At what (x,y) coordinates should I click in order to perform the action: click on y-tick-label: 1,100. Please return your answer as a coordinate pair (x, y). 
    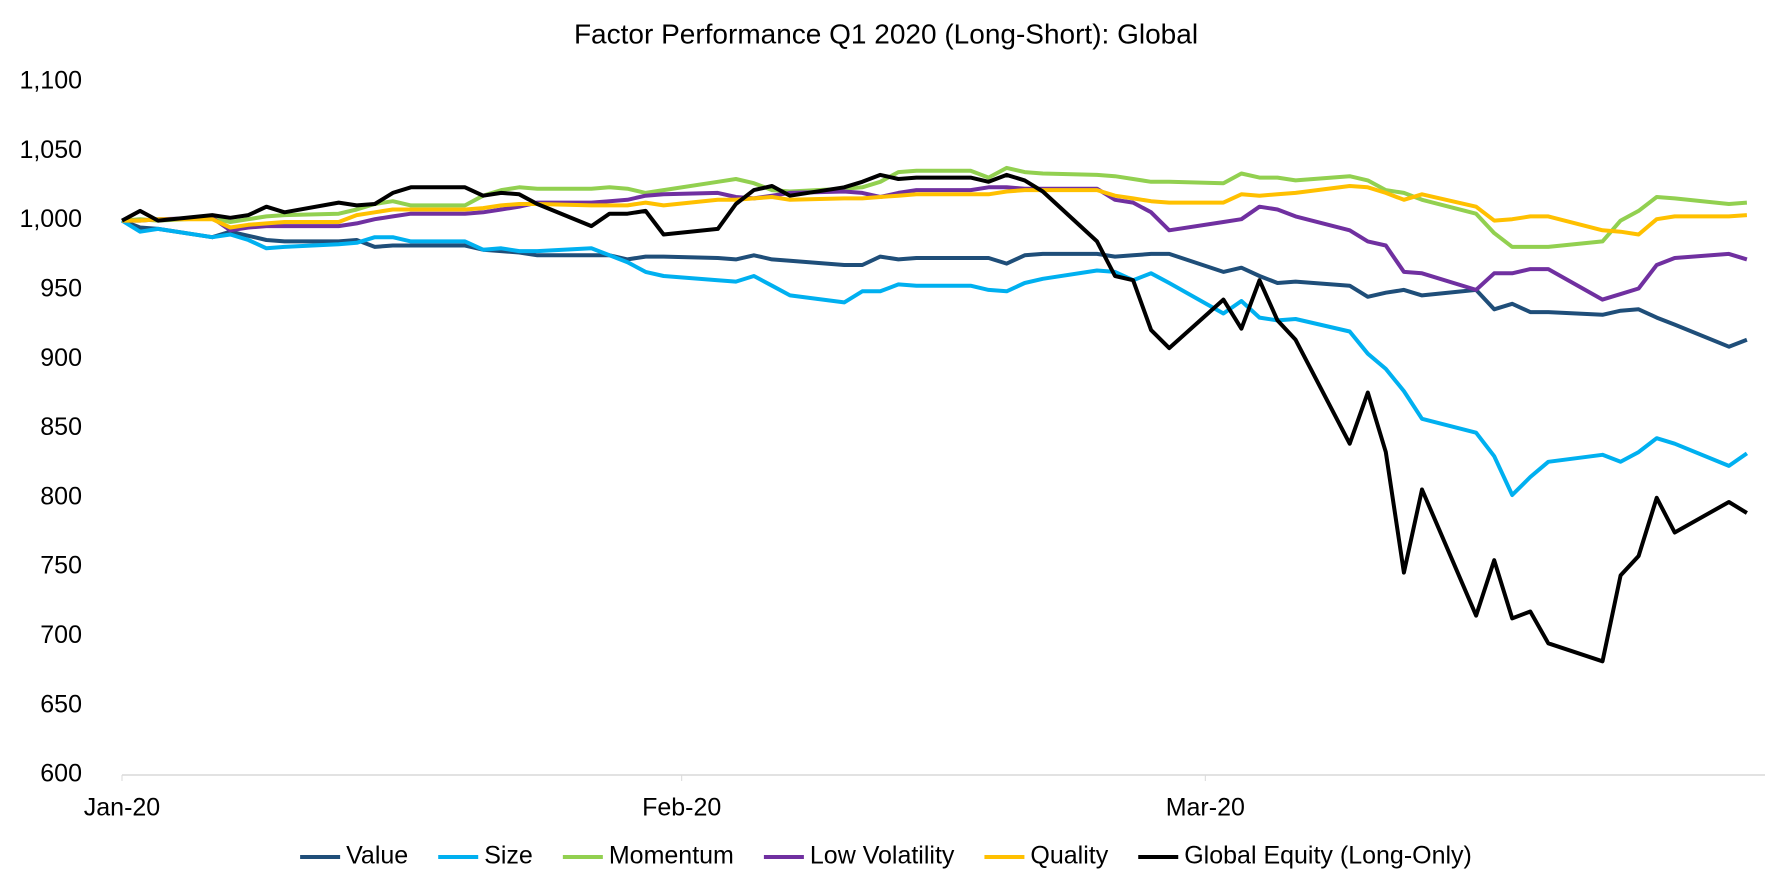
    Looking at the image, I should click on (50, 81).